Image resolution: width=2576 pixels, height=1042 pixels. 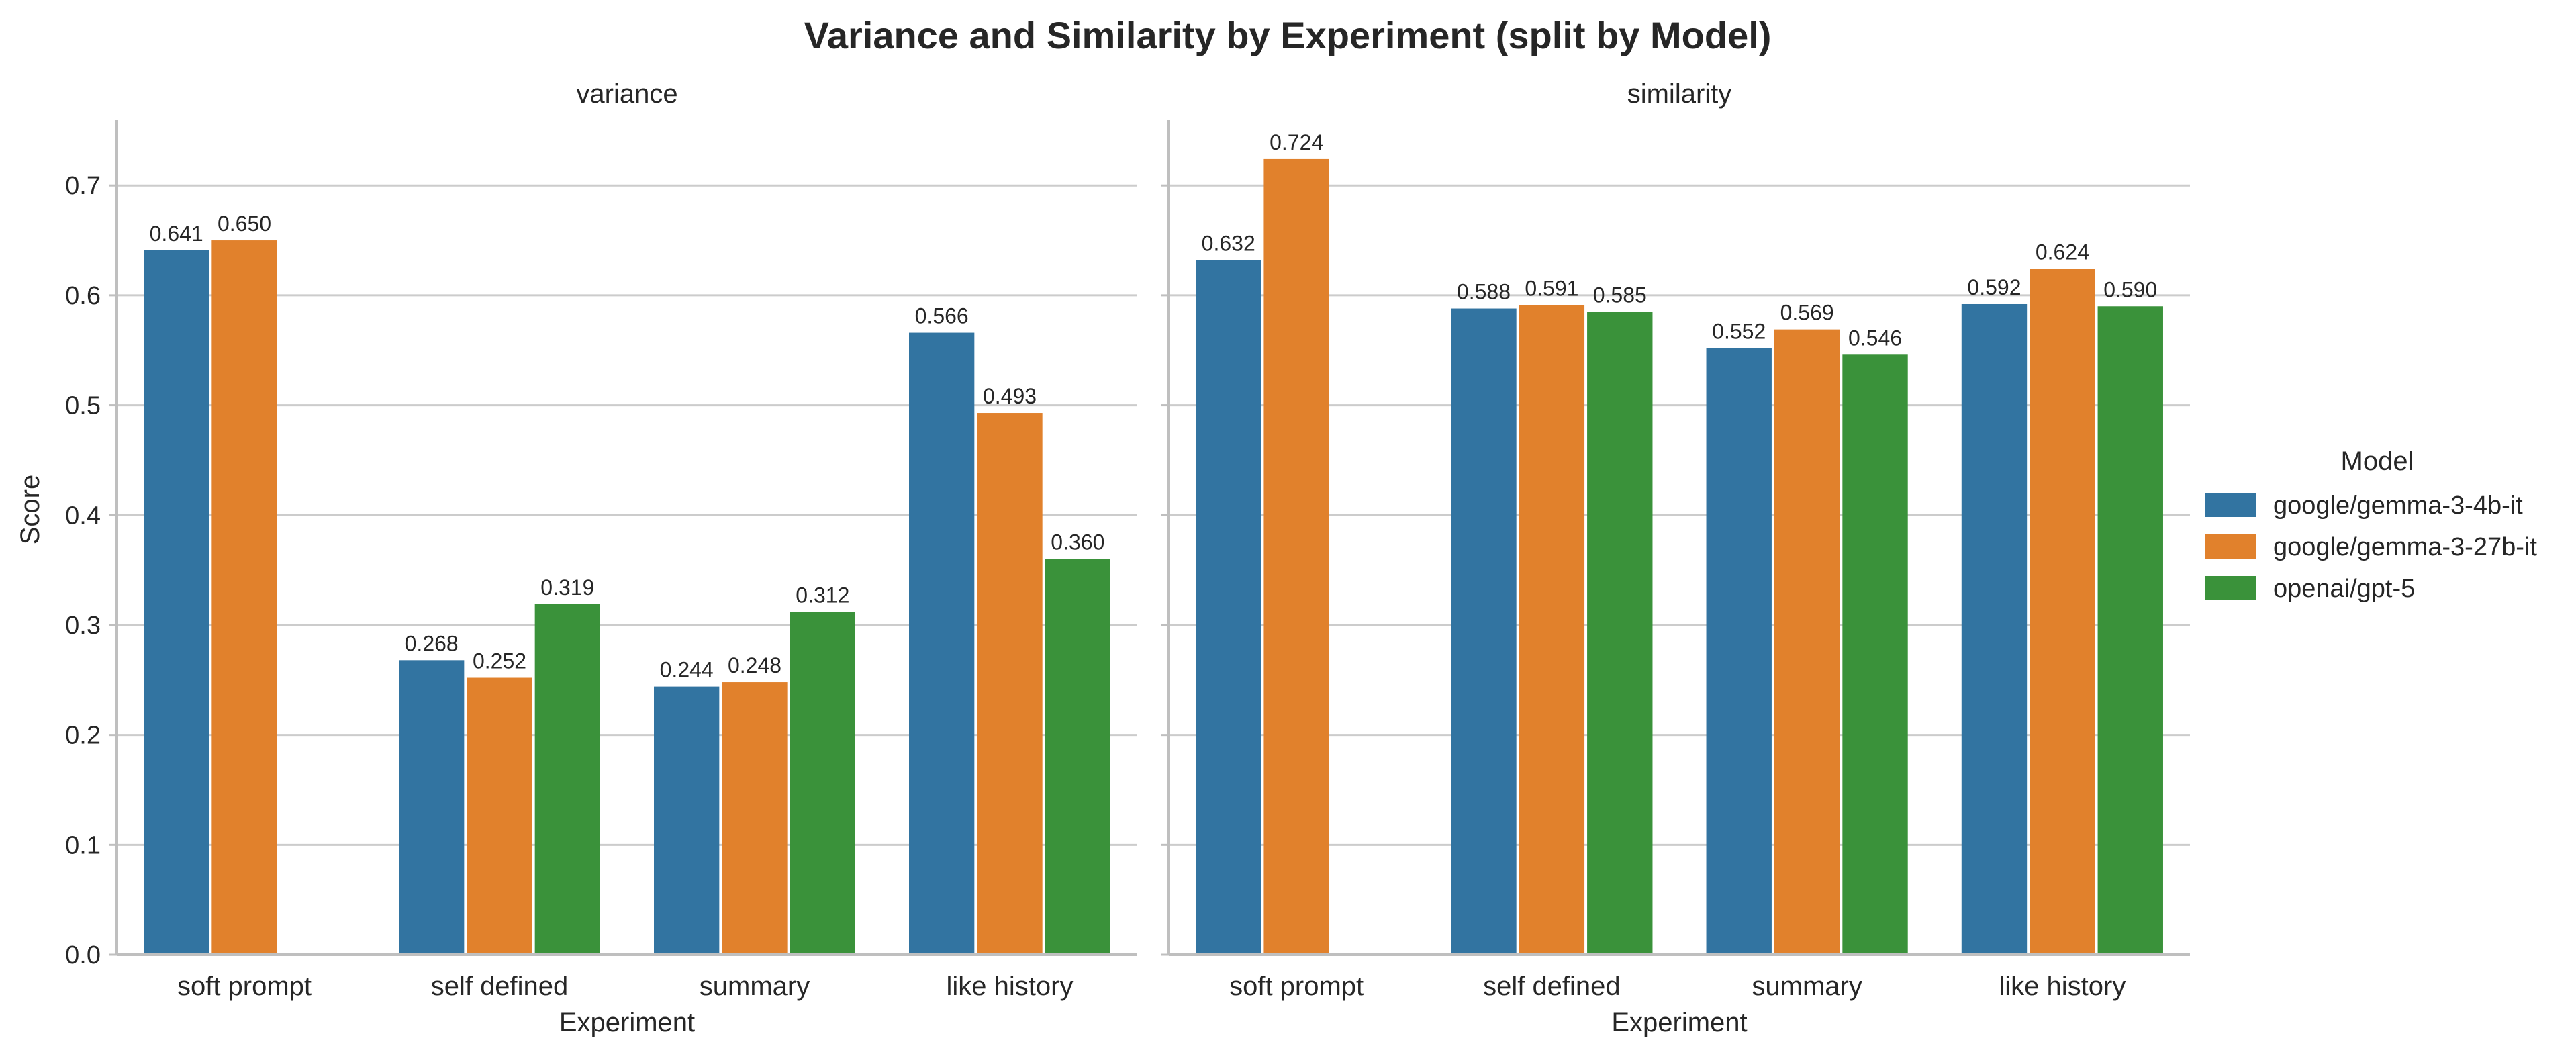 What do you see at coordinates (687, 670) in the screenshot?
I see `bar-value-label: 0.244` at bounding box center [687, 670].